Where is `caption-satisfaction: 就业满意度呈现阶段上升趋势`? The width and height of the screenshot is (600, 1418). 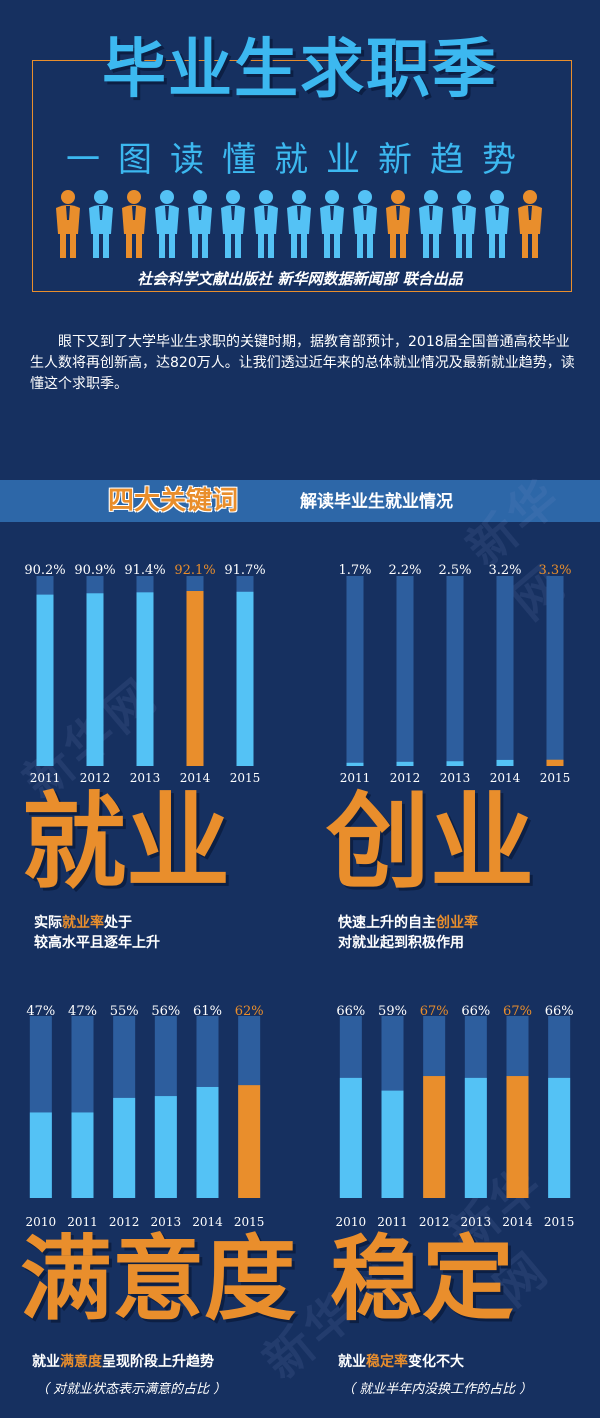 caption-satisfaction: 就业满意度呈现阶段上升趋势 is located at coordinates (123, 1362).